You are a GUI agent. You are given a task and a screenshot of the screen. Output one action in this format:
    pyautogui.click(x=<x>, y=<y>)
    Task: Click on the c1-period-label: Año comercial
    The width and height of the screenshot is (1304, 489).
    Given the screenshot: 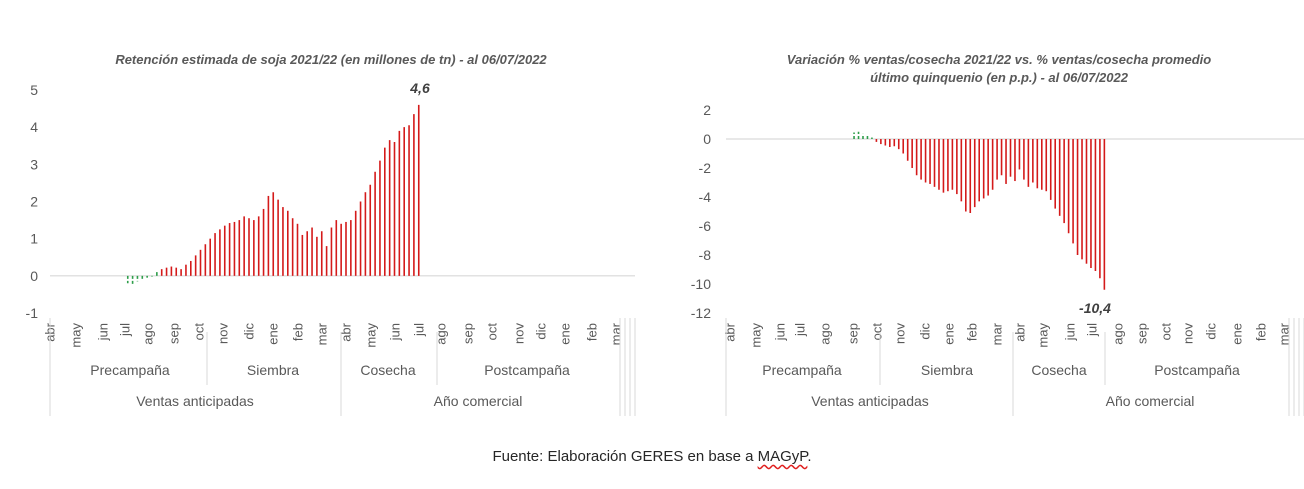 What is the action you would take?
    pyautogui.click(x=478, y=401)
    